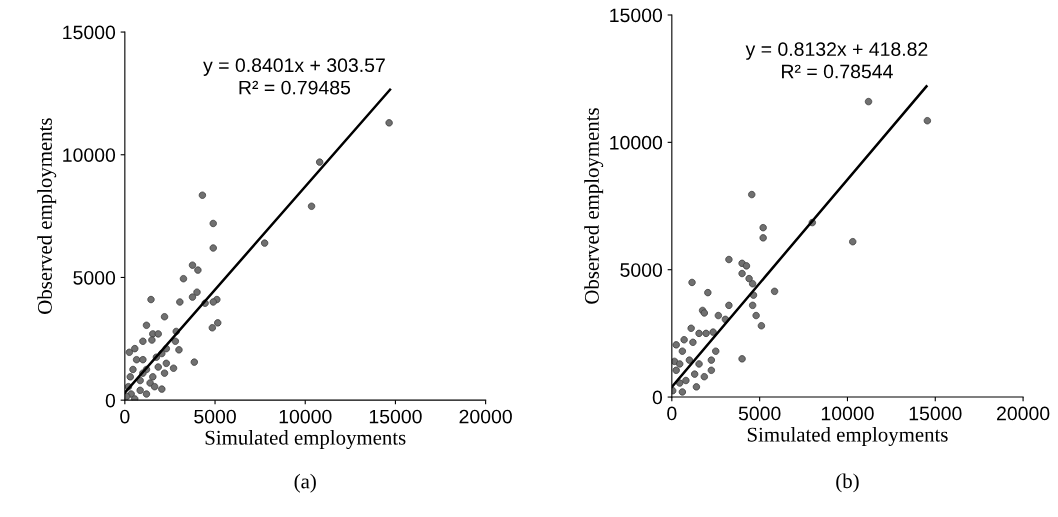 This screenshot has width=1058, height=517. I want to click on annotation: y = 0.8401x + 303.57 R² = 0.79485, so click(294, 76).